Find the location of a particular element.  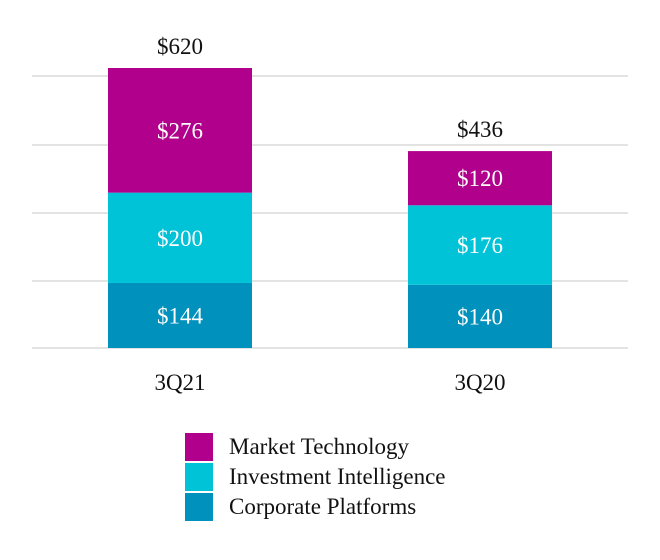

x-tick-label: 3Q20 is located at coordinates (479, 382).